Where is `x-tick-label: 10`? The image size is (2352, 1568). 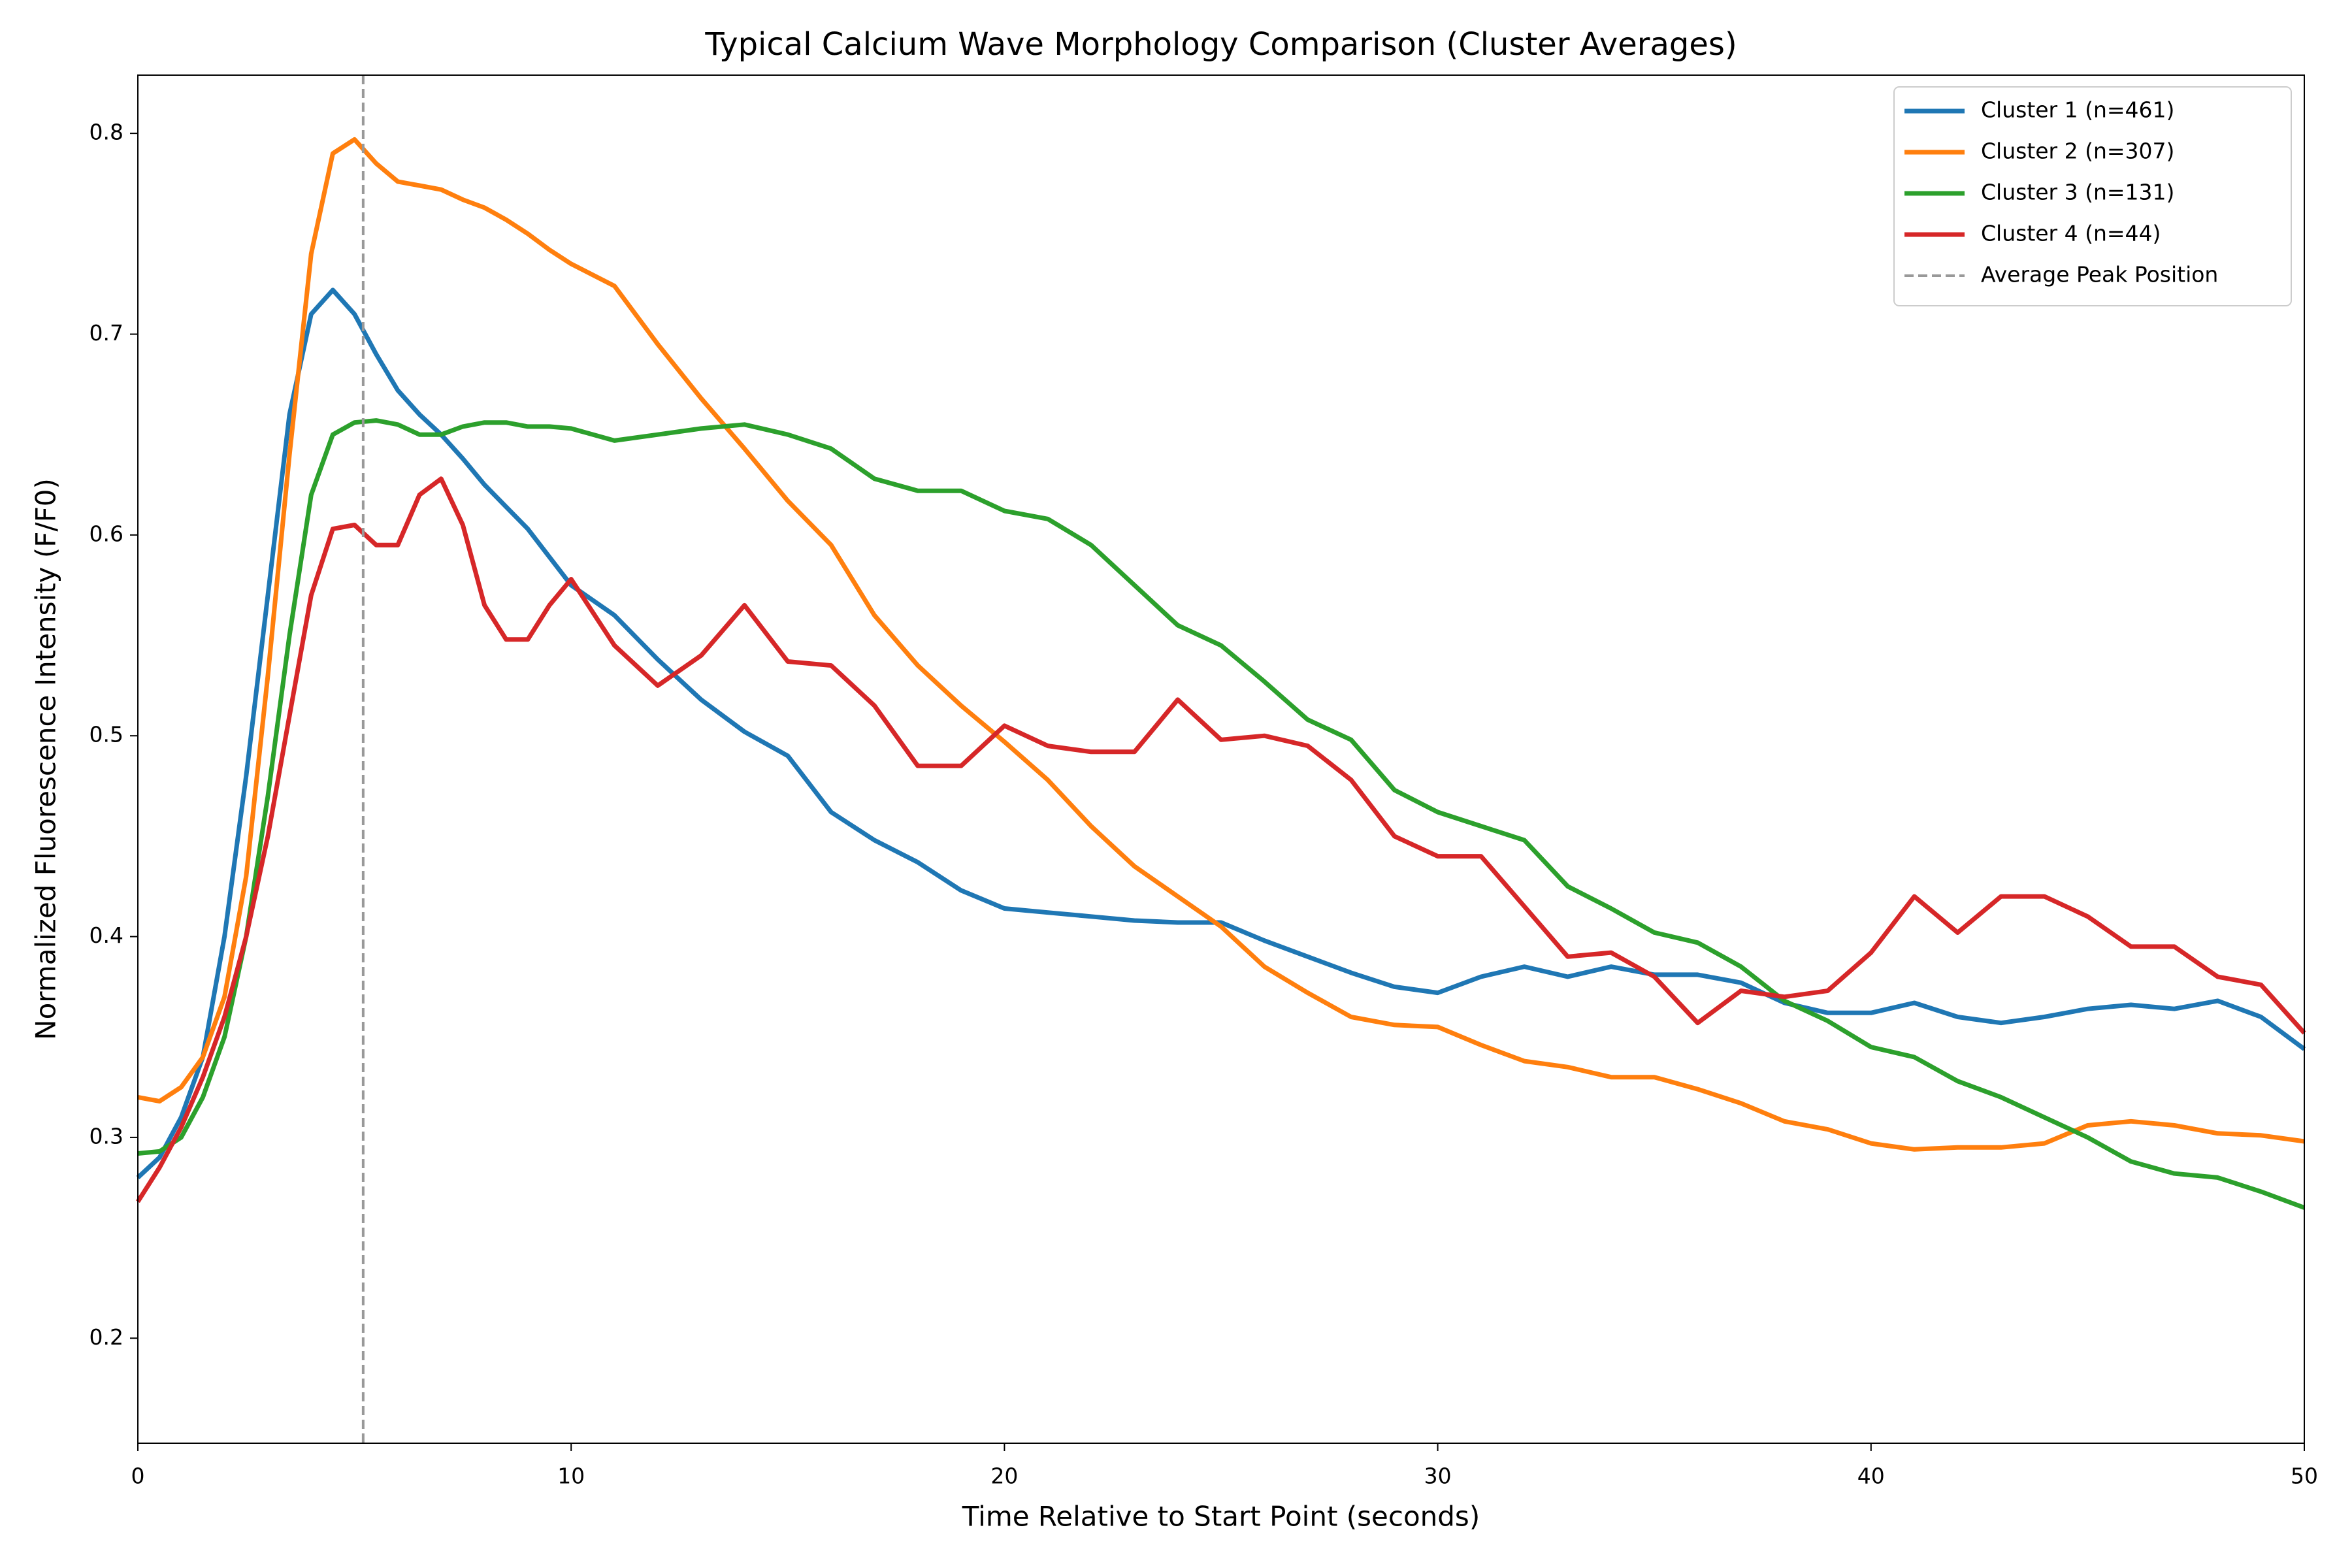 x-tick-label: 10 is located at coordinates (571, 1476).